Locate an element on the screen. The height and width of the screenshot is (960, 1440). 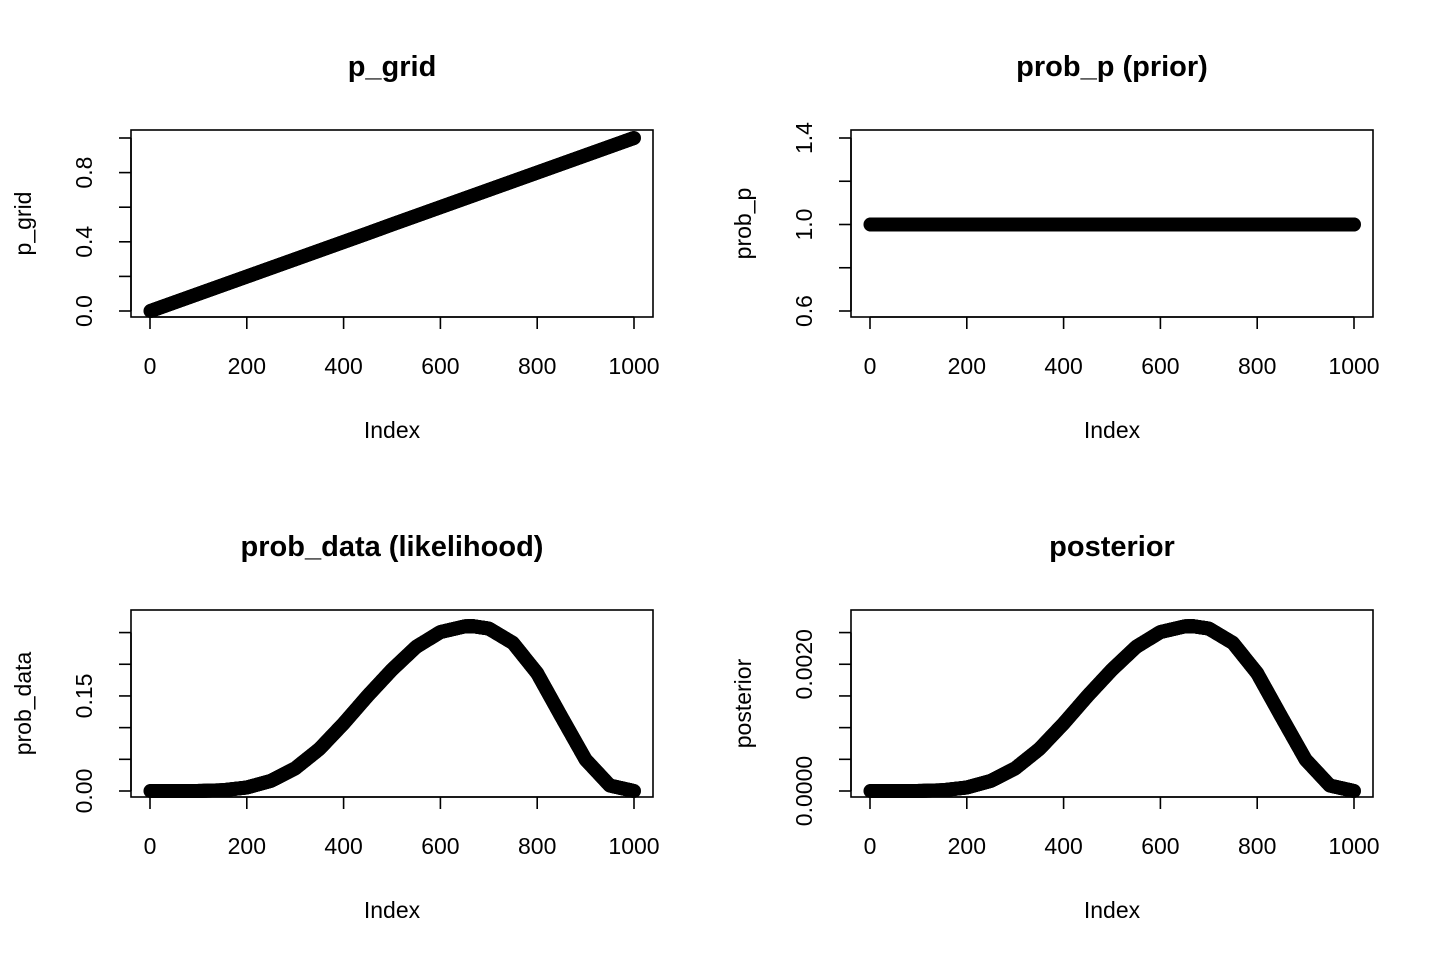
y-axis-label: posterior is located at coordinates (743, 703).